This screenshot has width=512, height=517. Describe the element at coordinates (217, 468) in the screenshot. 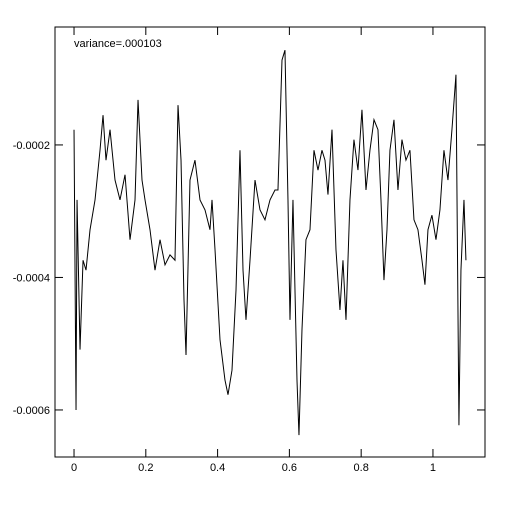

I see `x-tick-label: 0.4` at that location.